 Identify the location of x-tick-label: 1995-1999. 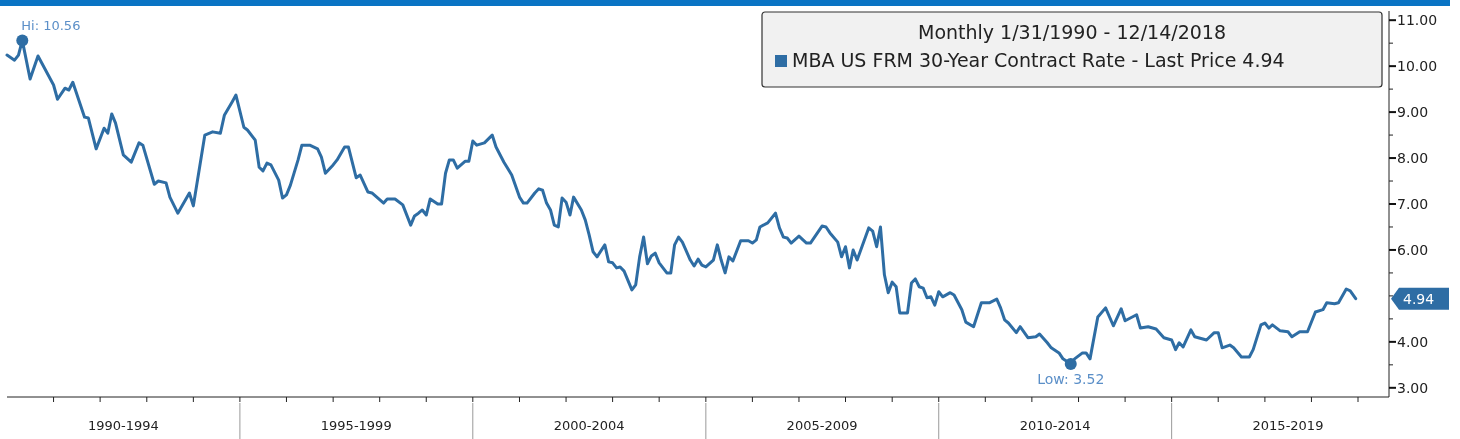
(356, 425).